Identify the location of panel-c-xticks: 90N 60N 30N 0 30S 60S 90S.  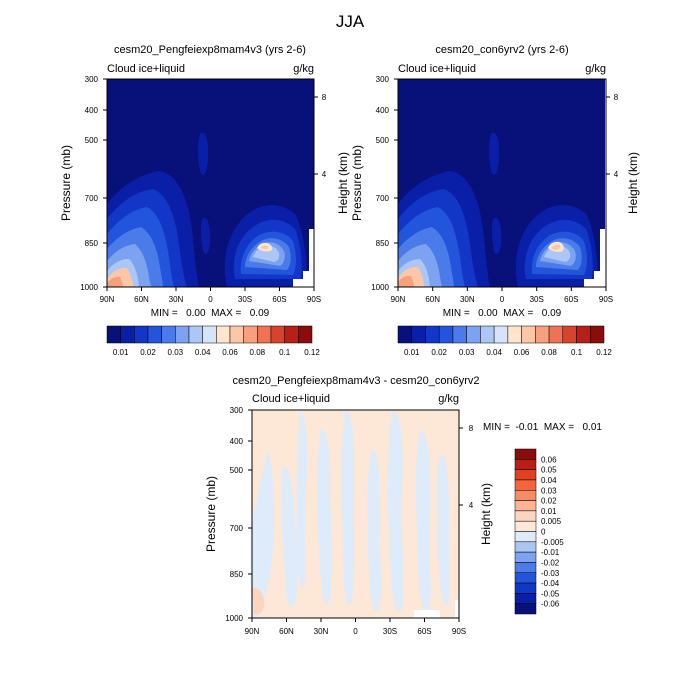
(355, 627).